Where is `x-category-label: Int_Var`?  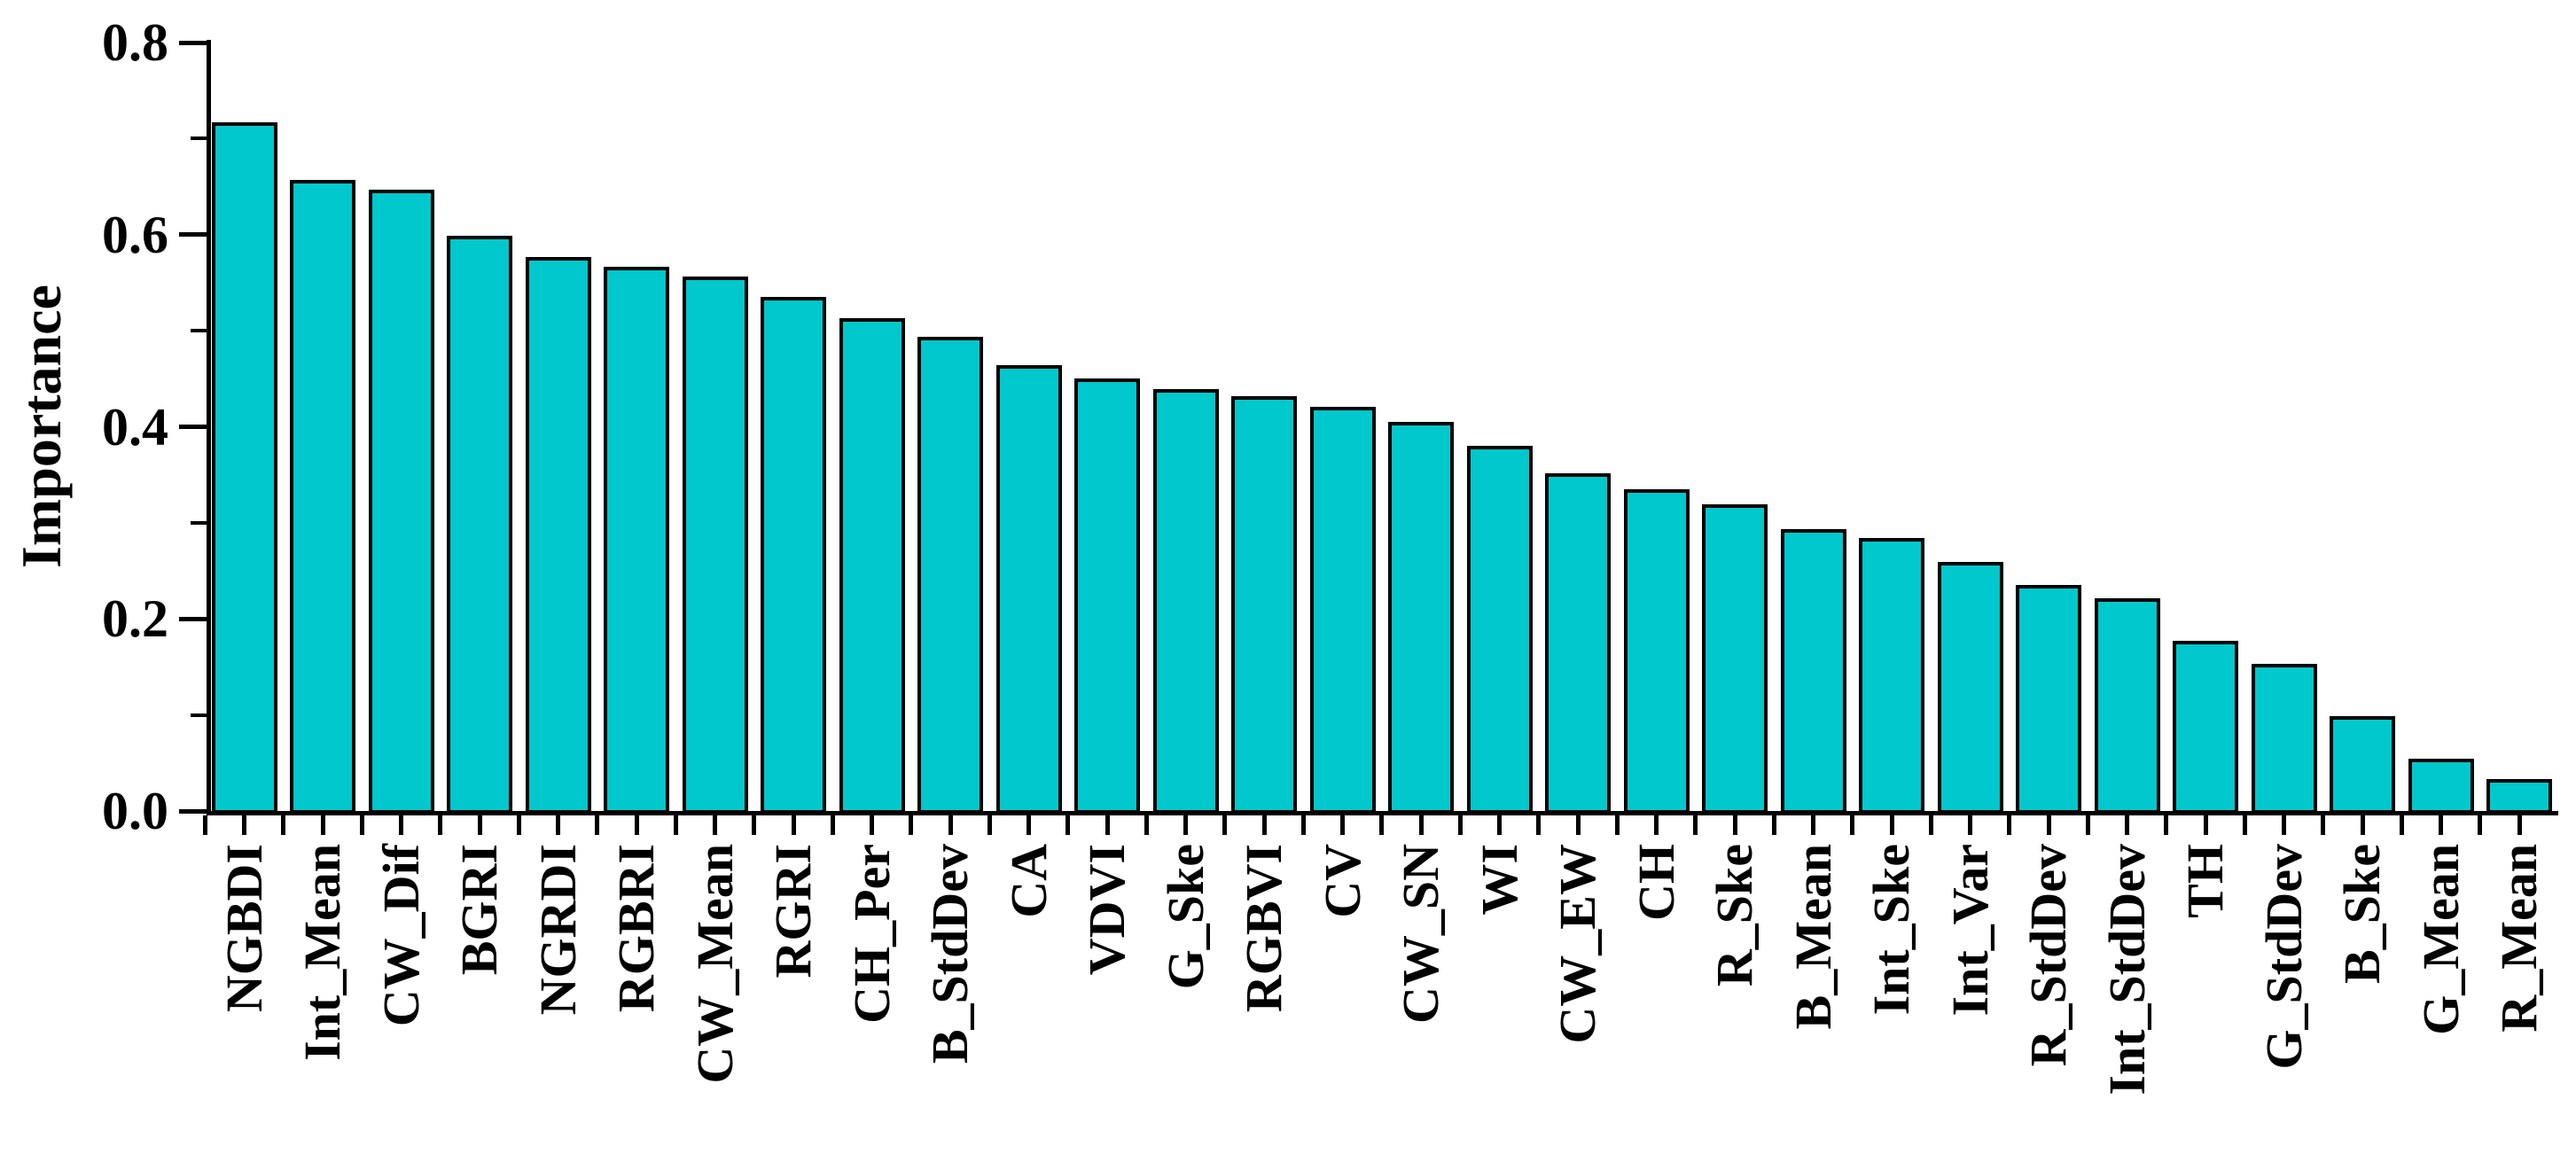 x-category-label: Int_Var is located at coordinates (1970, 931).